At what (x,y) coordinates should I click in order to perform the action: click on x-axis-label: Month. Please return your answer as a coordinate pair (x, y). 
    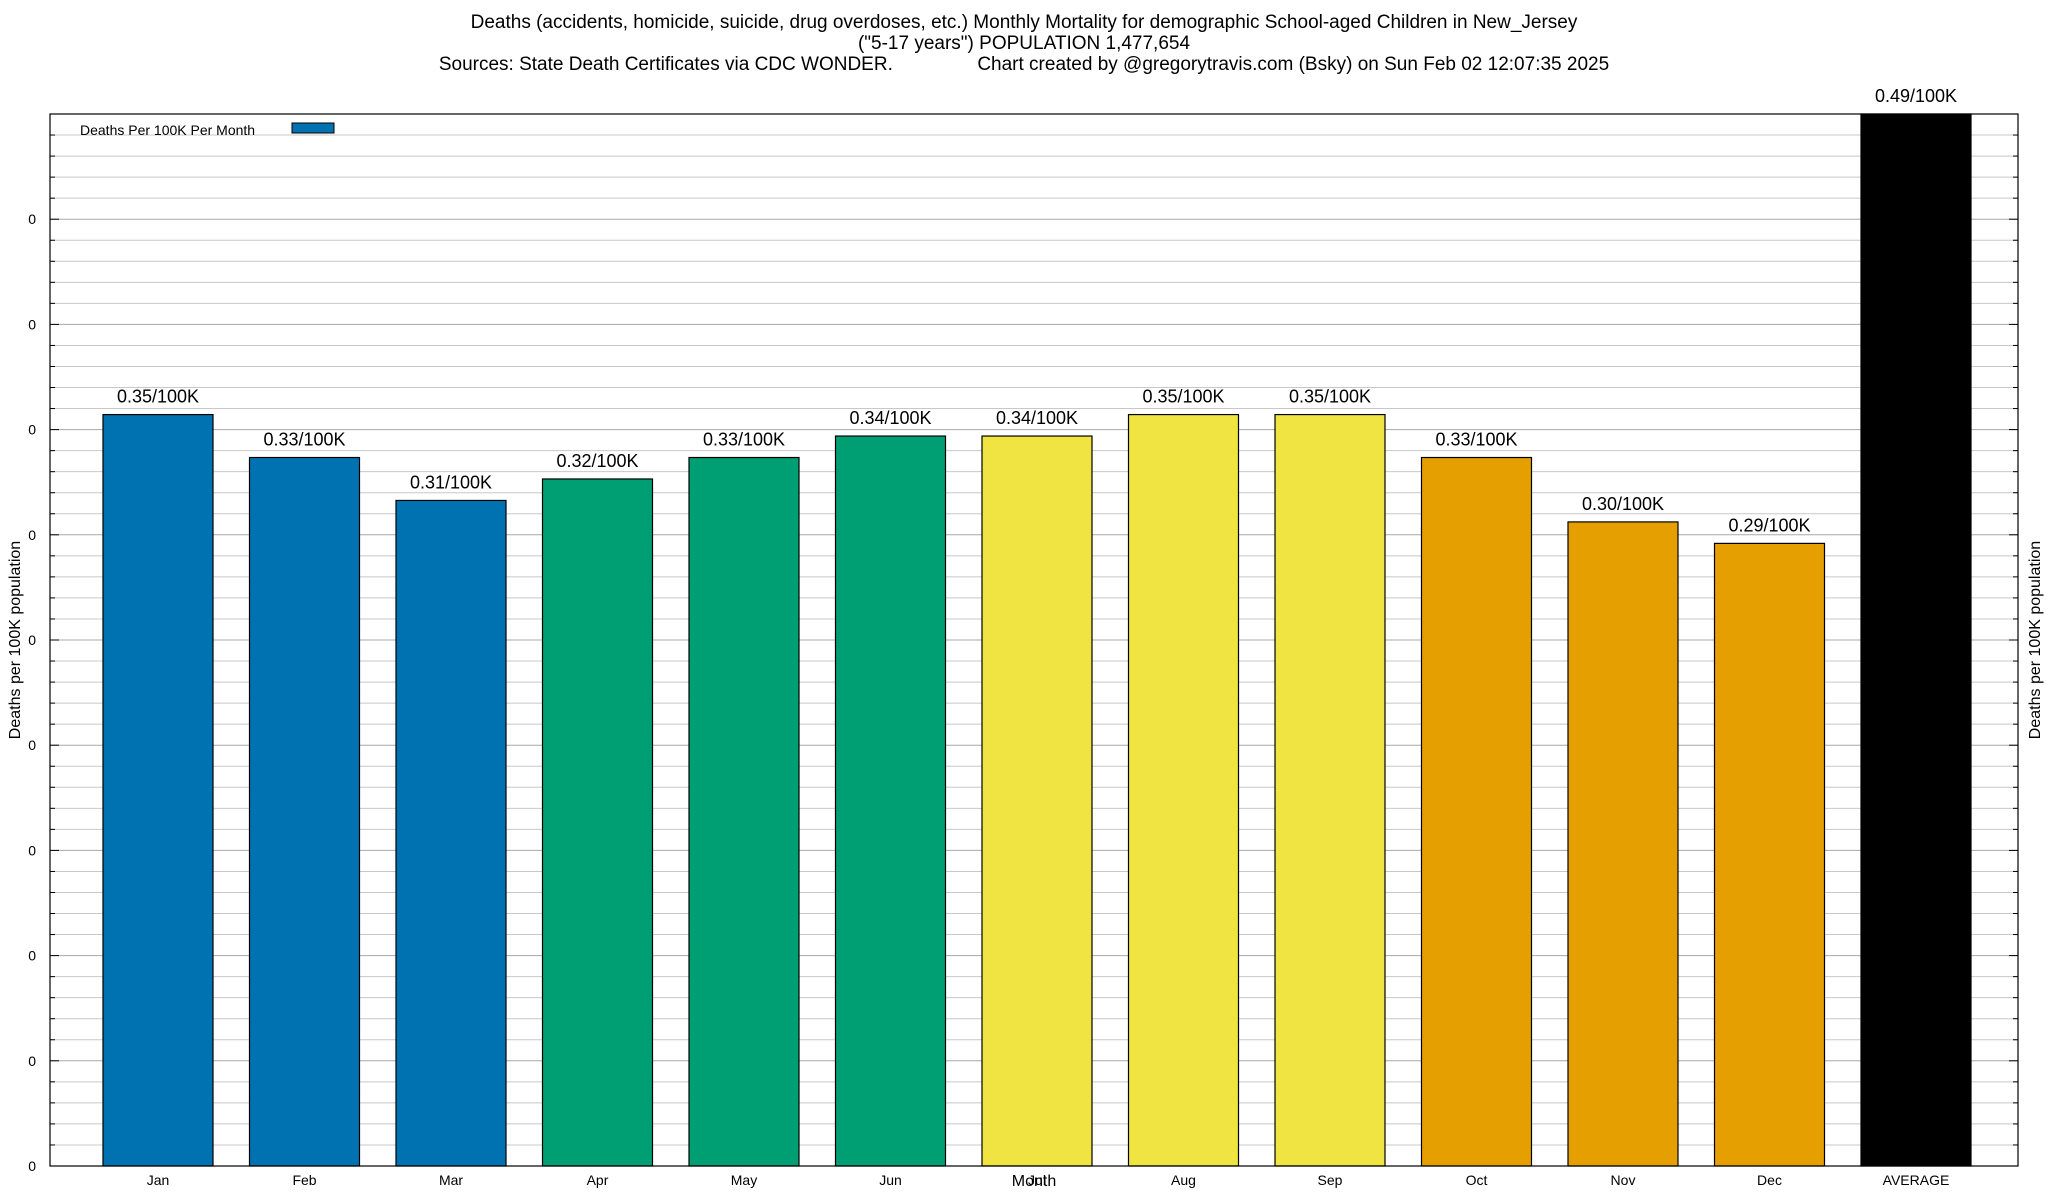
    Looking at the image, I should click on (1034, 1181).